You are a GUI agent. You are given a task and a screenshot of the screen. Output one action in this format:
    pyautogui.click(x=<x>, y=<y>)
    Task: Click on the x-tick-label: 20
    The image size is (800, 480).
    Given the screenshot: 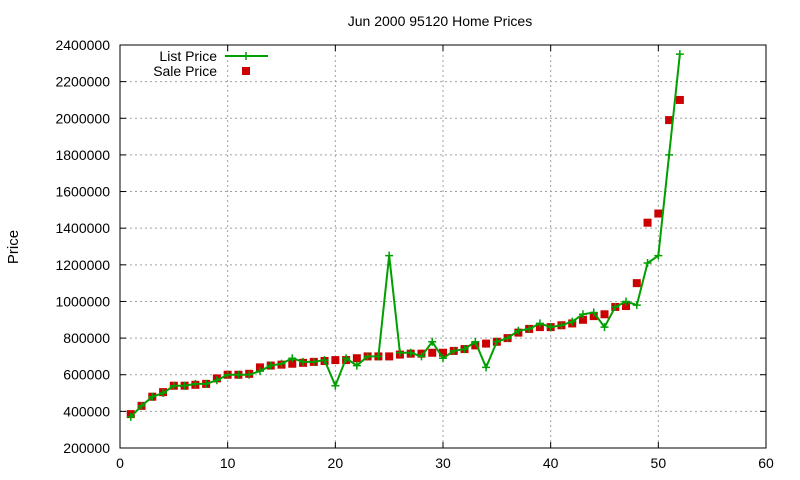 What is the action you would take?
    pyautogui.click(x=336, y=463)
    